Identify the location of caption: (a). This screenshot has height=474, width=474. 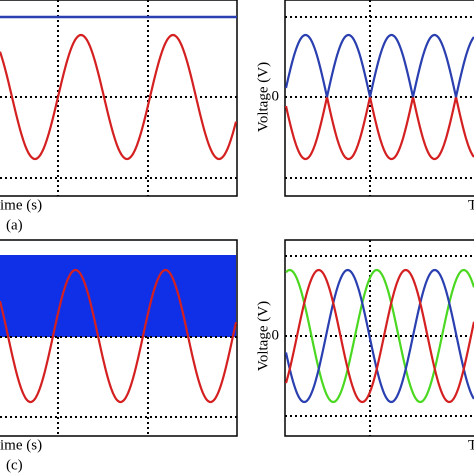
(14, 225).